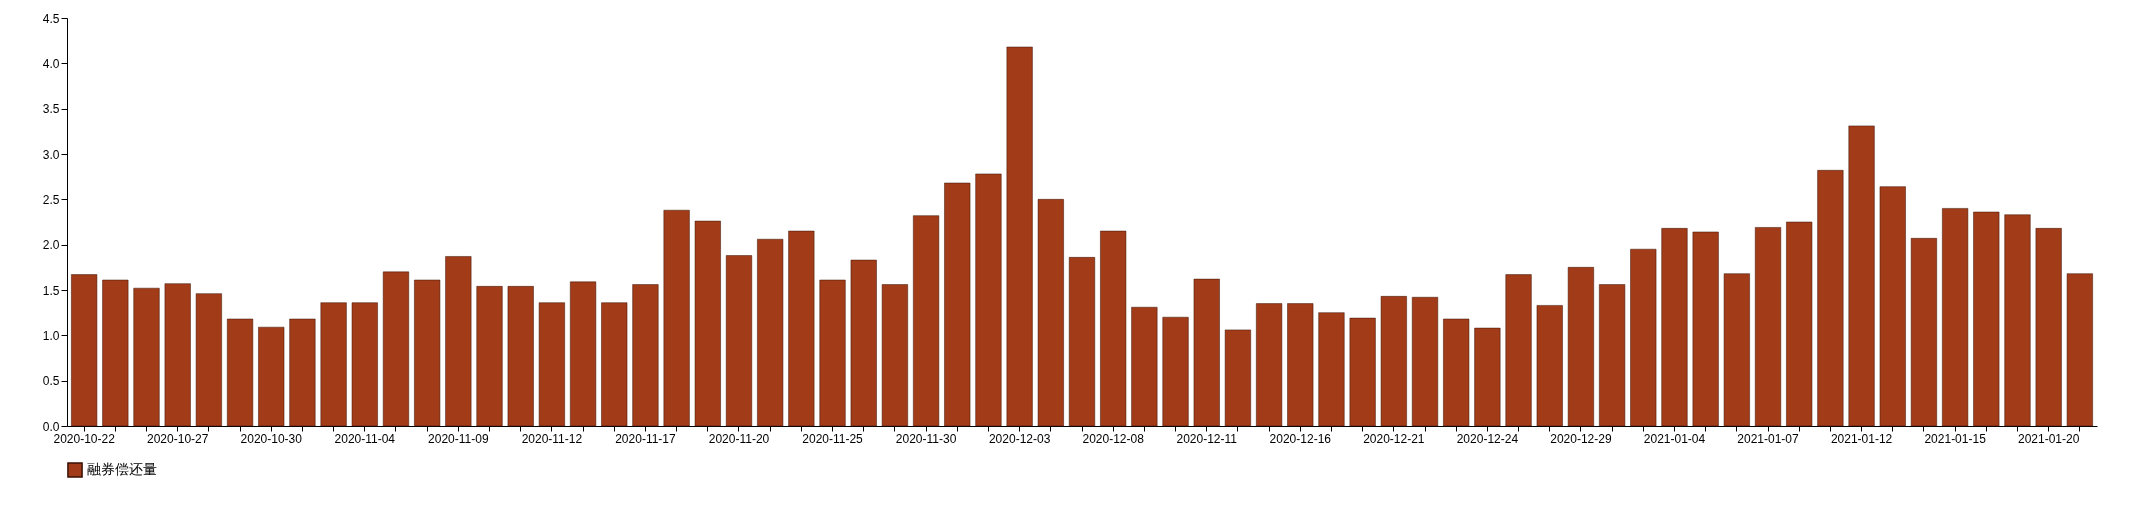 This screenshot has width=2130, height=507. Describe the element at coordinates (1955, 438) in the screenshot. I see `x-tick-label: 2021-01-15` at that location.